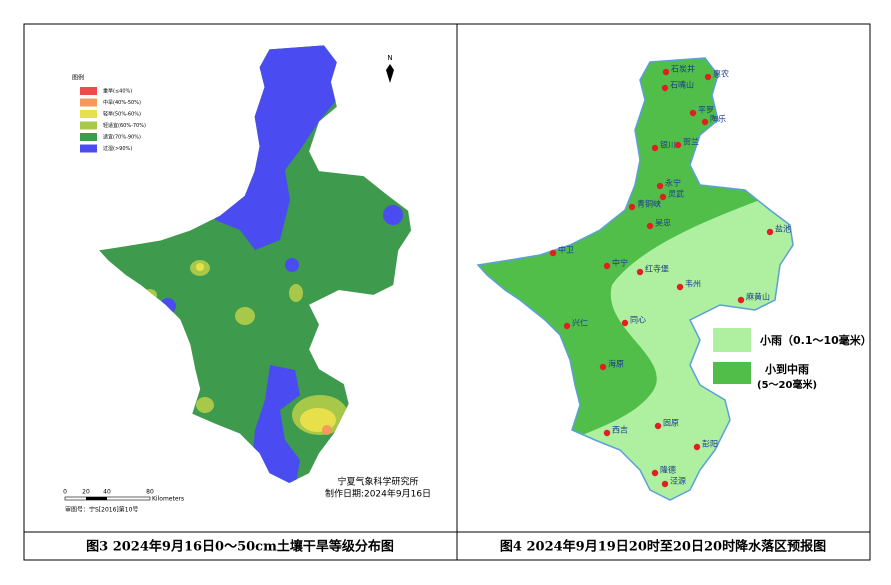 Image resolution: width=891 pixels, height=585 pixels. Describe the element at coordinates (706, 110) in the screenshot. I see `city-label: 平罗` at that location.